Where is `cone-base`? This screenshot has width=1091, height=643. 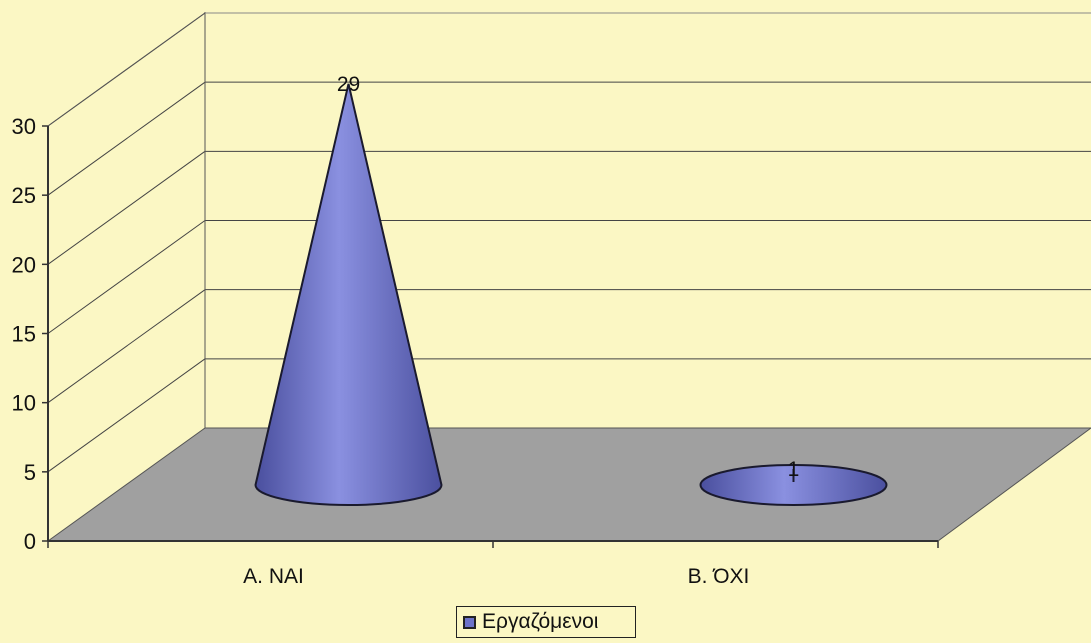 cone-base is located at coordinates (793, 485).